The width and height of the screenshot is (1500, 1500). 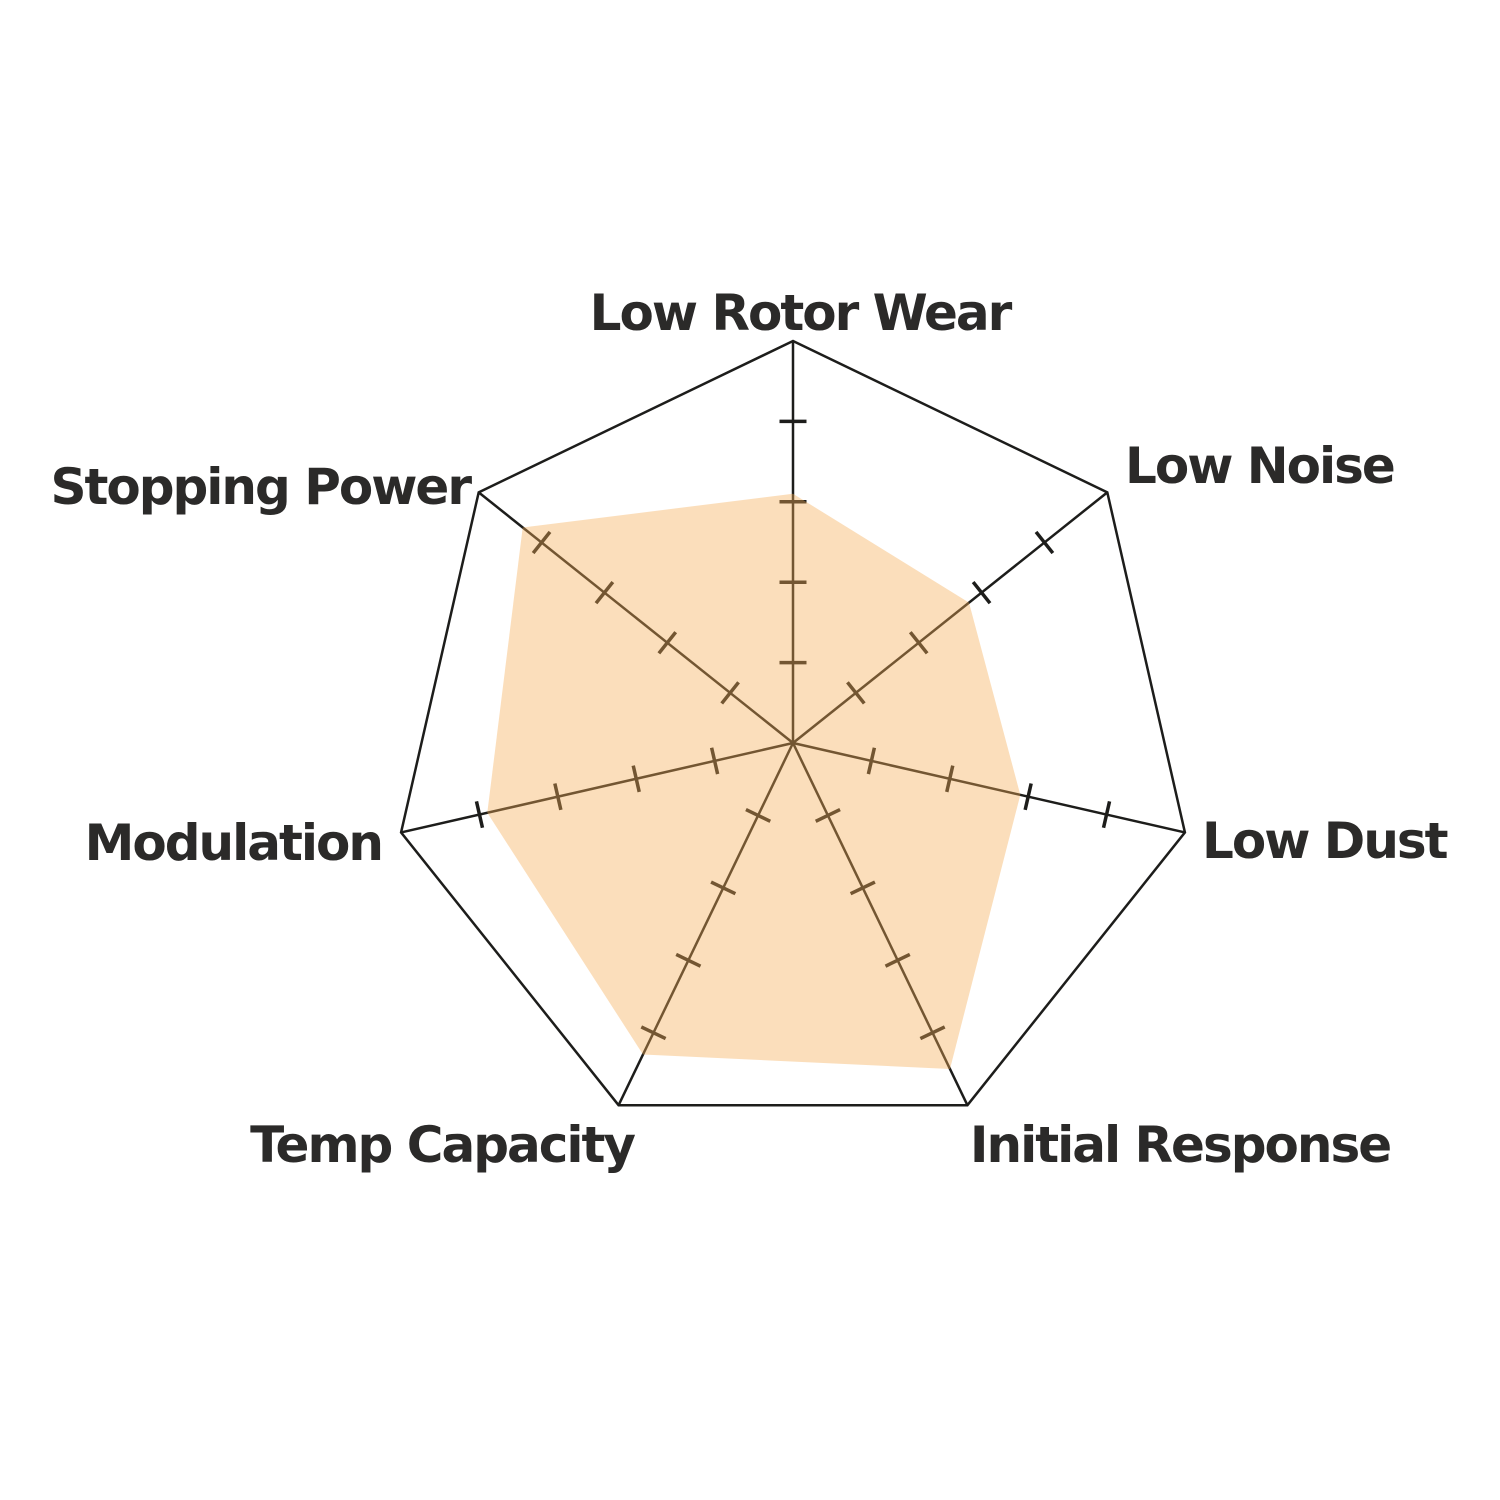 I want to click on axis-label-stopping-power: Stopping Power, so click(x=261, y=487).